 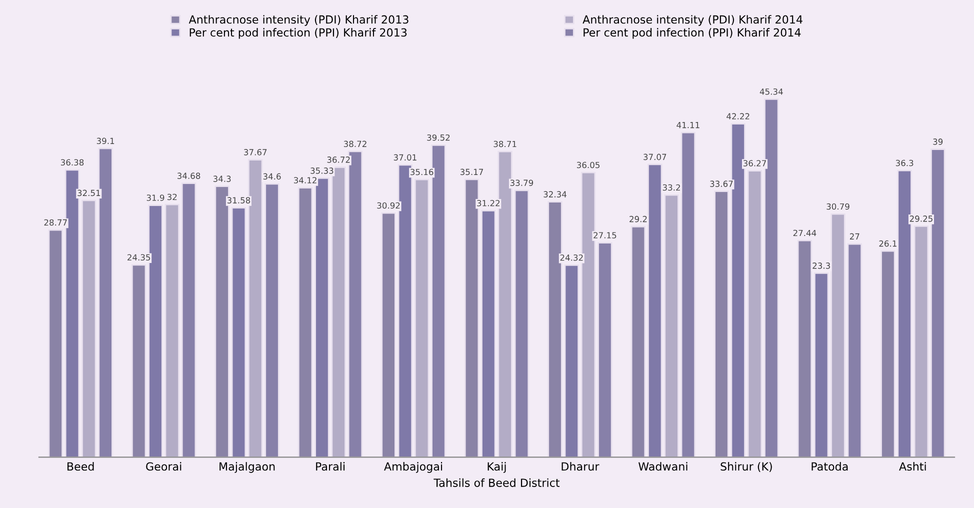 I want to click on legend-label: Anthracnose intensity (PDI) Kharif 2014, so click(x=692, y=20).